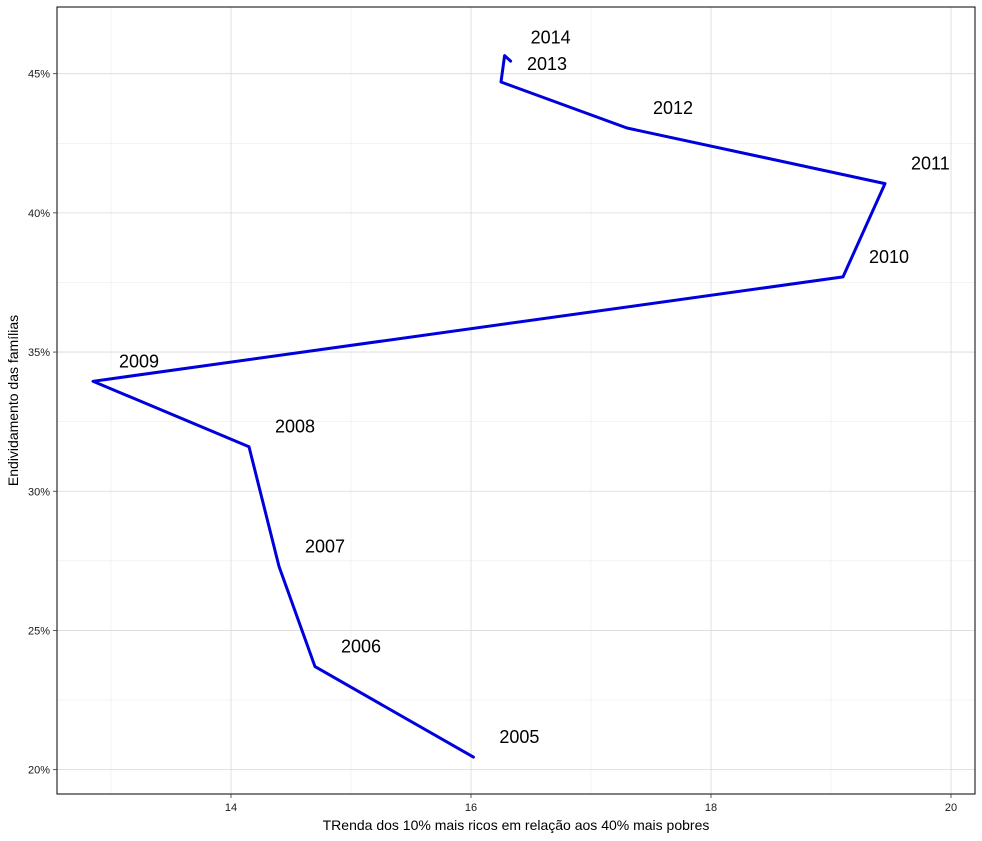  Describe the element at coordinates (295, 427) in the screenshot. I see `point-label-2008: 2008` at that location.